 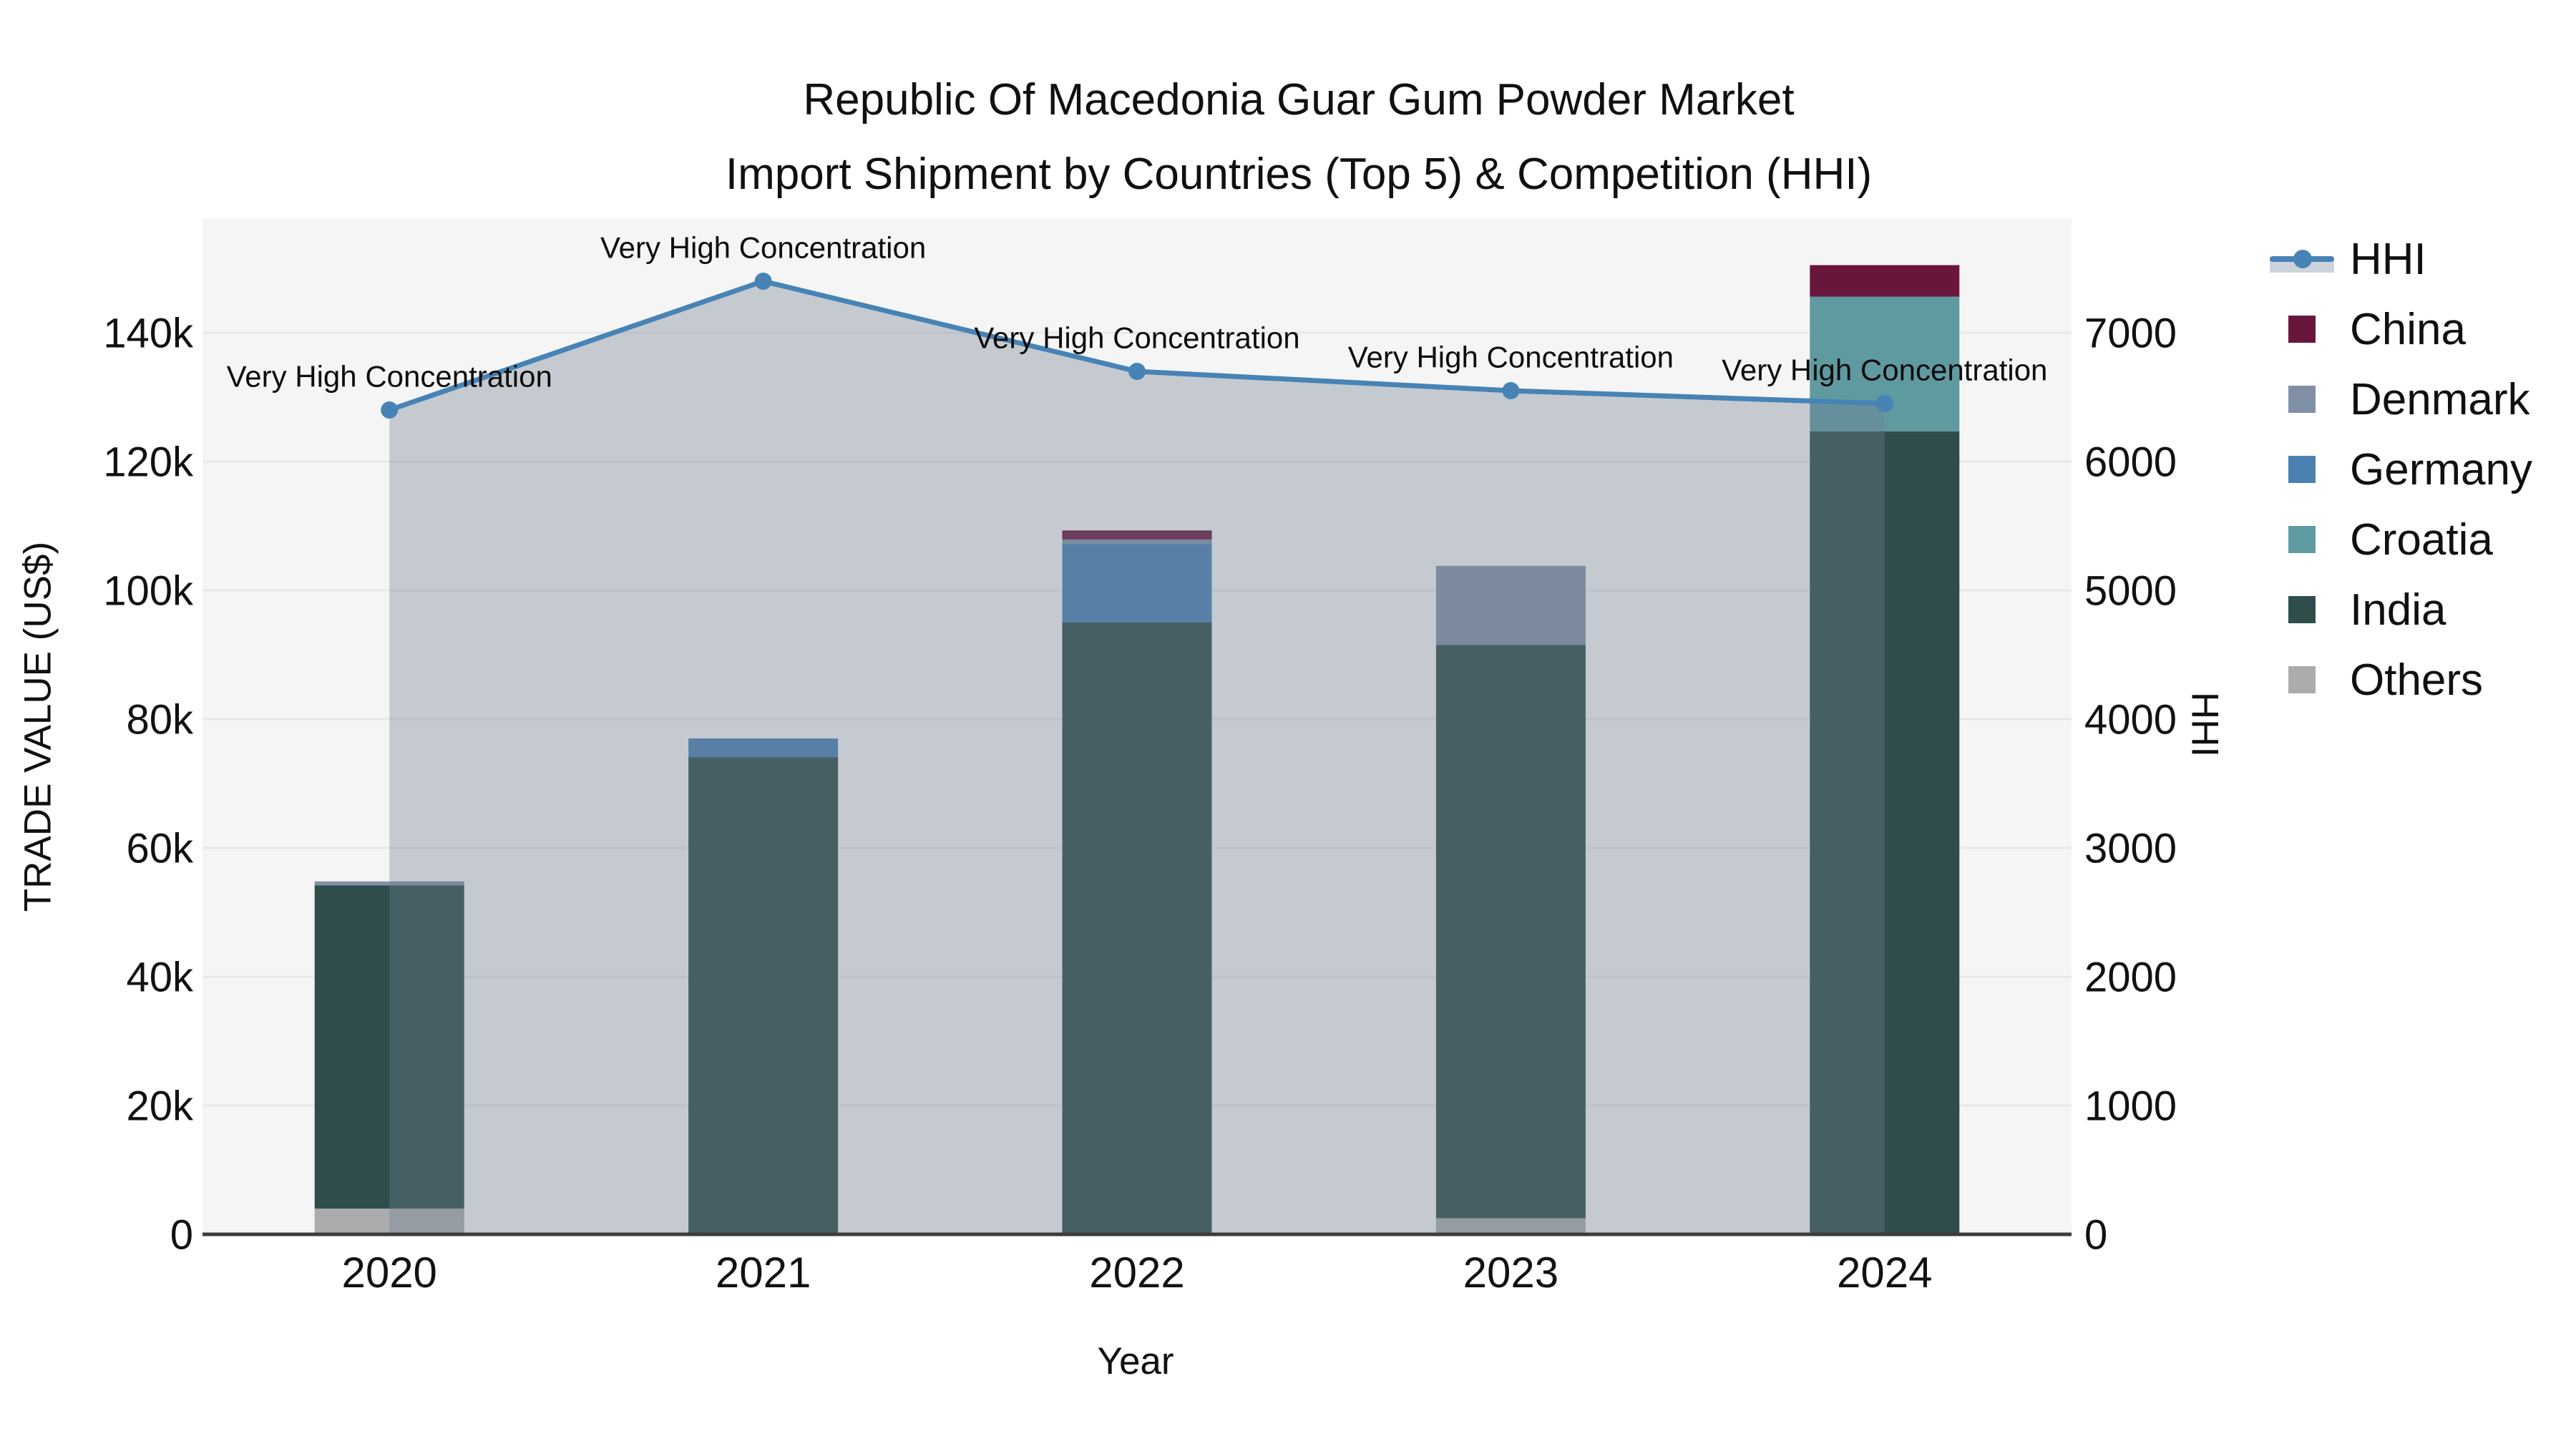 What do you see at coordinates (2130, 462) in the screenshot?
I see `y-right-tick-label: 6000` at bounding box center [2130, 462].